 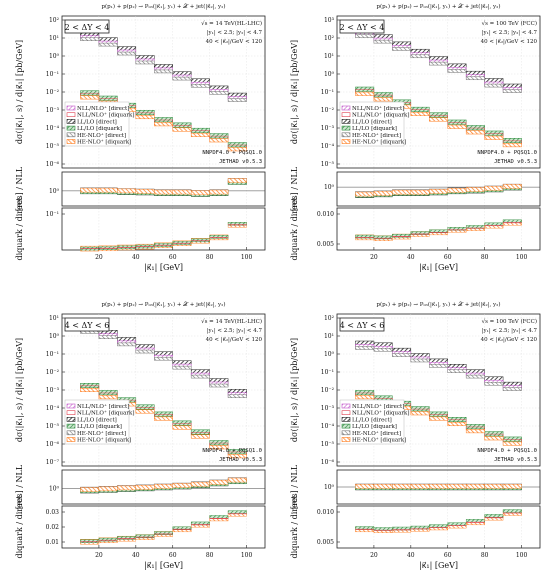 What do you see at coordinates (362, 27) in the screenshot?
I see `rapidity-bin-label: 2 < ΔY < 4` at bounding box center [362, 27].